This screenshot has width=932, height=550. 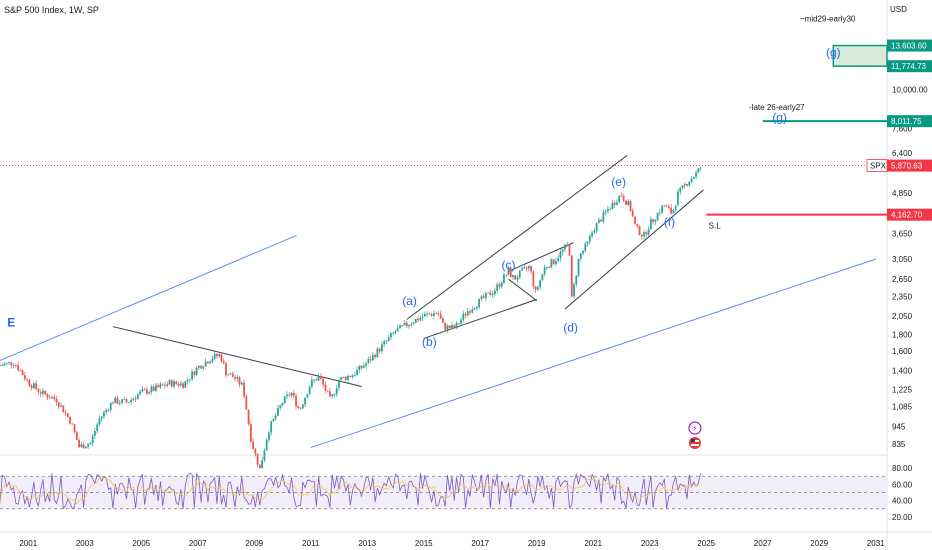 What do you see at coordinates (902, 407) in the screenshot?
I see `y-tick-label: 1,085` at bounding box center [902, 407].